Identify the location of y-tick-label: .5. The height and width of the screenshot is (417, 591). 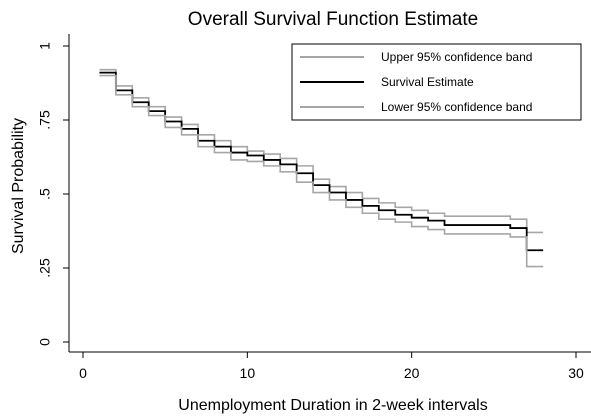
(45, 194).